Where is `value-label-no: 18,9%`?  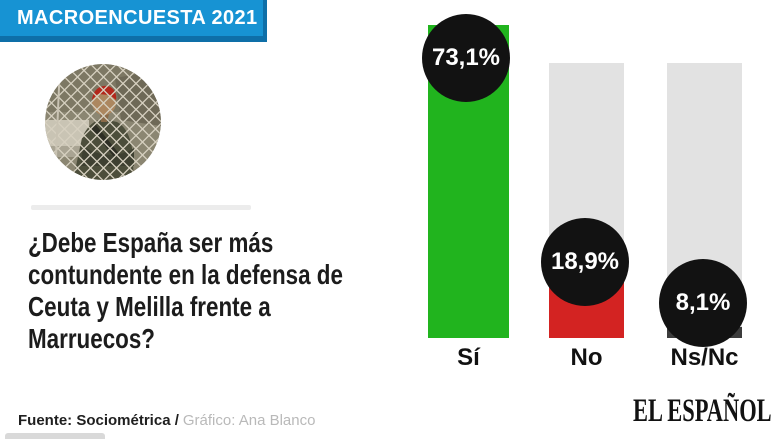 value-label-no: 18,9% is located at coordinates (585, 261).